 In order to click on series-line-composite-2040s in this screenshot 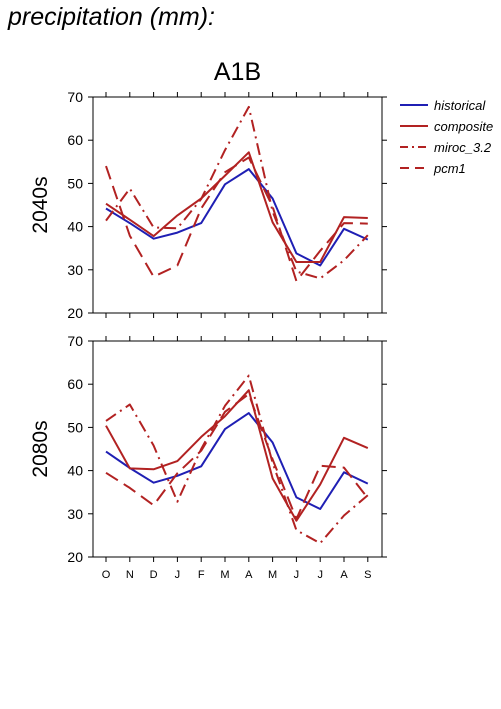, I will do `click(236, 207)`.